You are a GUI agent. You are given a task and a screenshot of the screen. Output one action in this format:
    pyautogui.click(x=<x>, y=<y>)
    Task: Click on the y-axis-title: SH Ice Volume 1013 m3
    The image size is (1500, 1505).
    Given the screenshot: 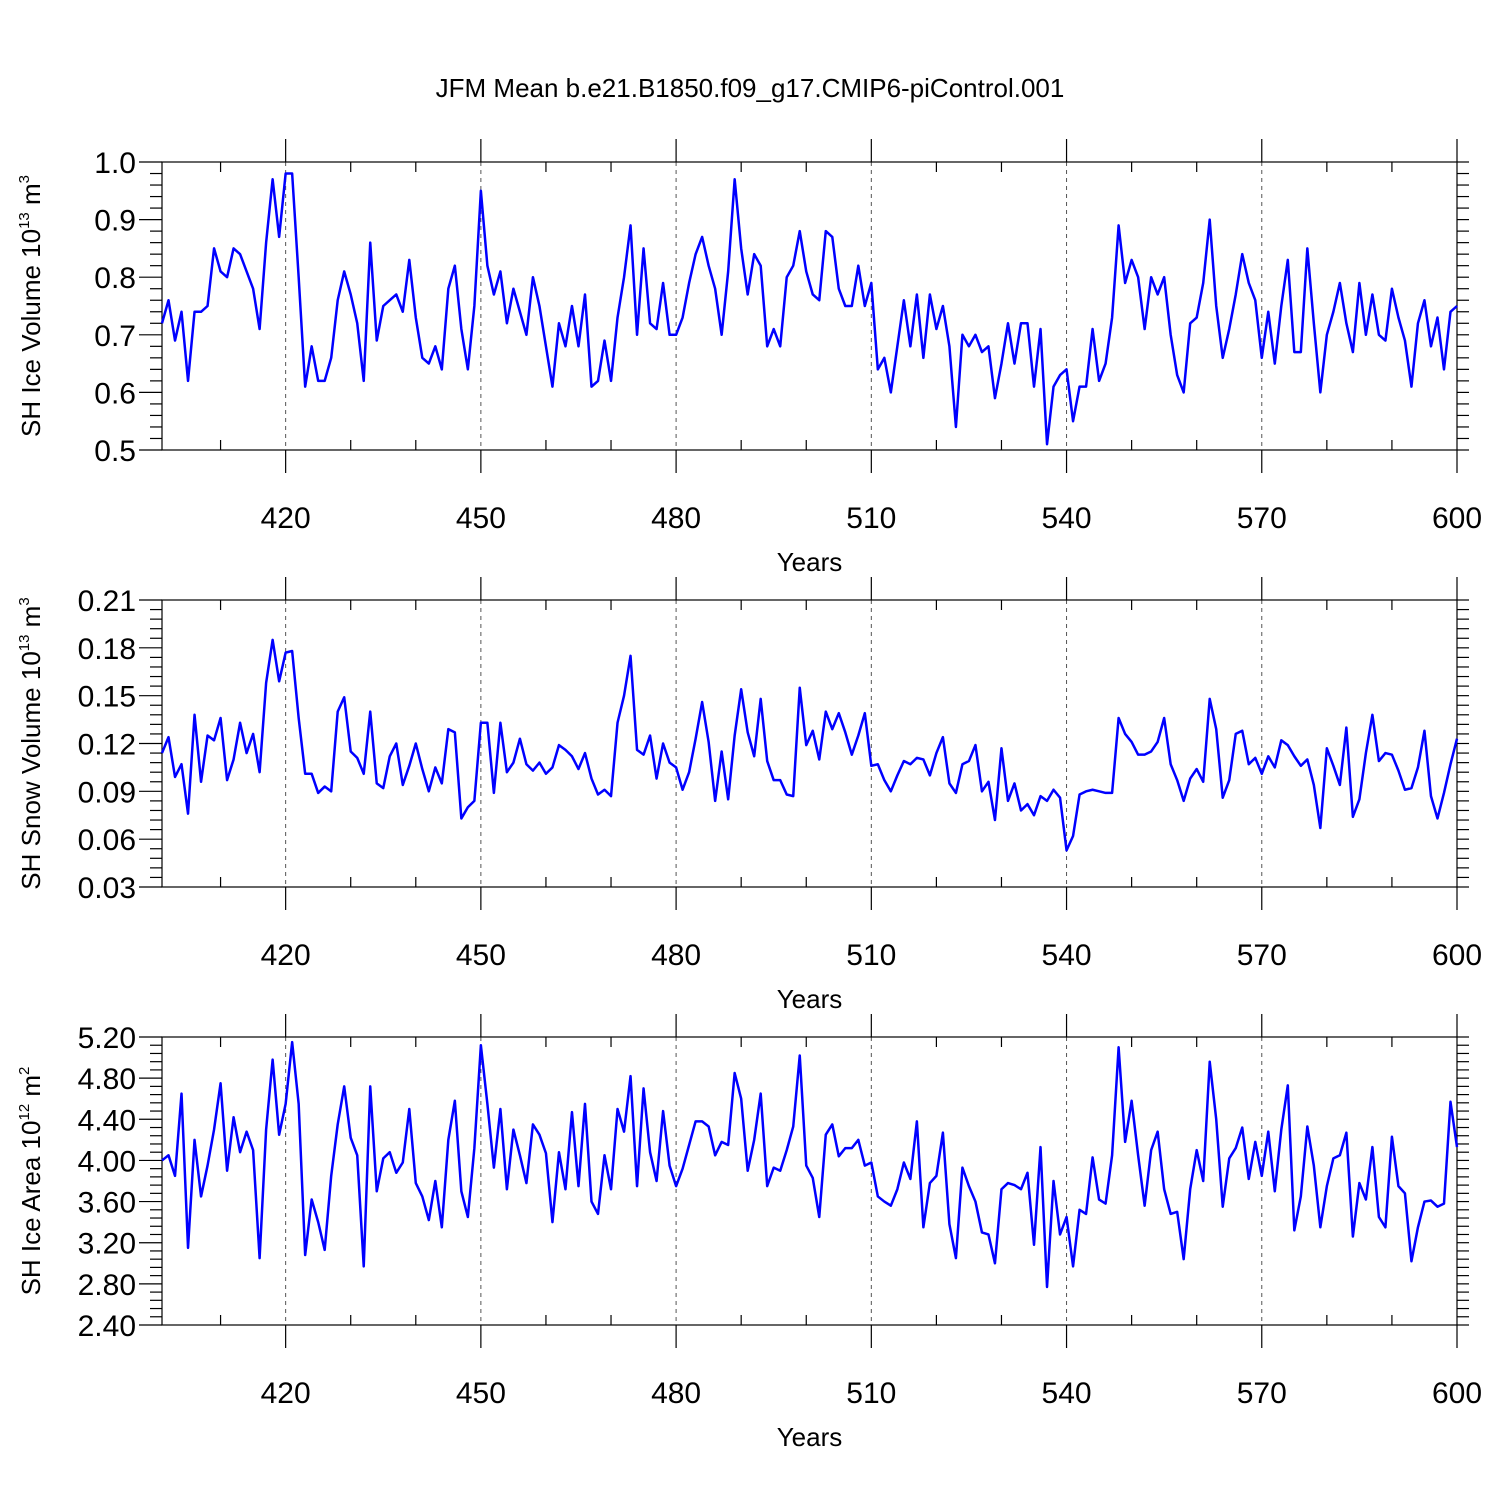 What is the action you would take?
    pyautogui.click(x=31, y=306)
    